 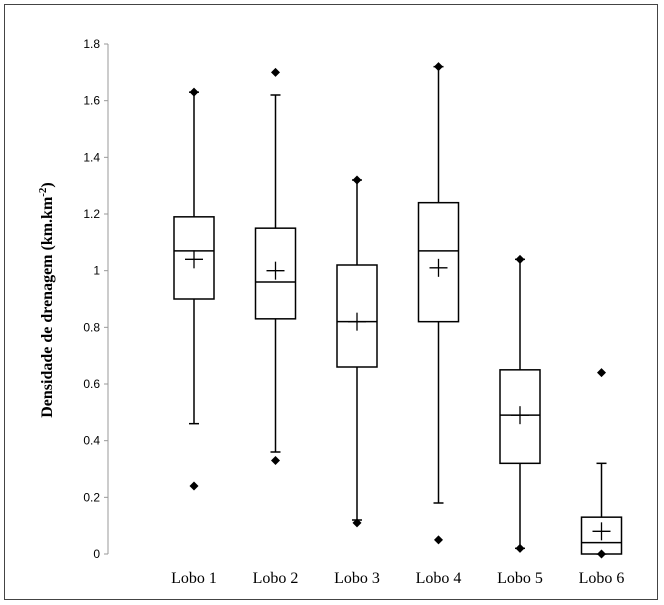 What do you see at coordinates (91, 44) in the screenshot?
I see `y-tick-label: 1.8` at bounding box center [91, 44].